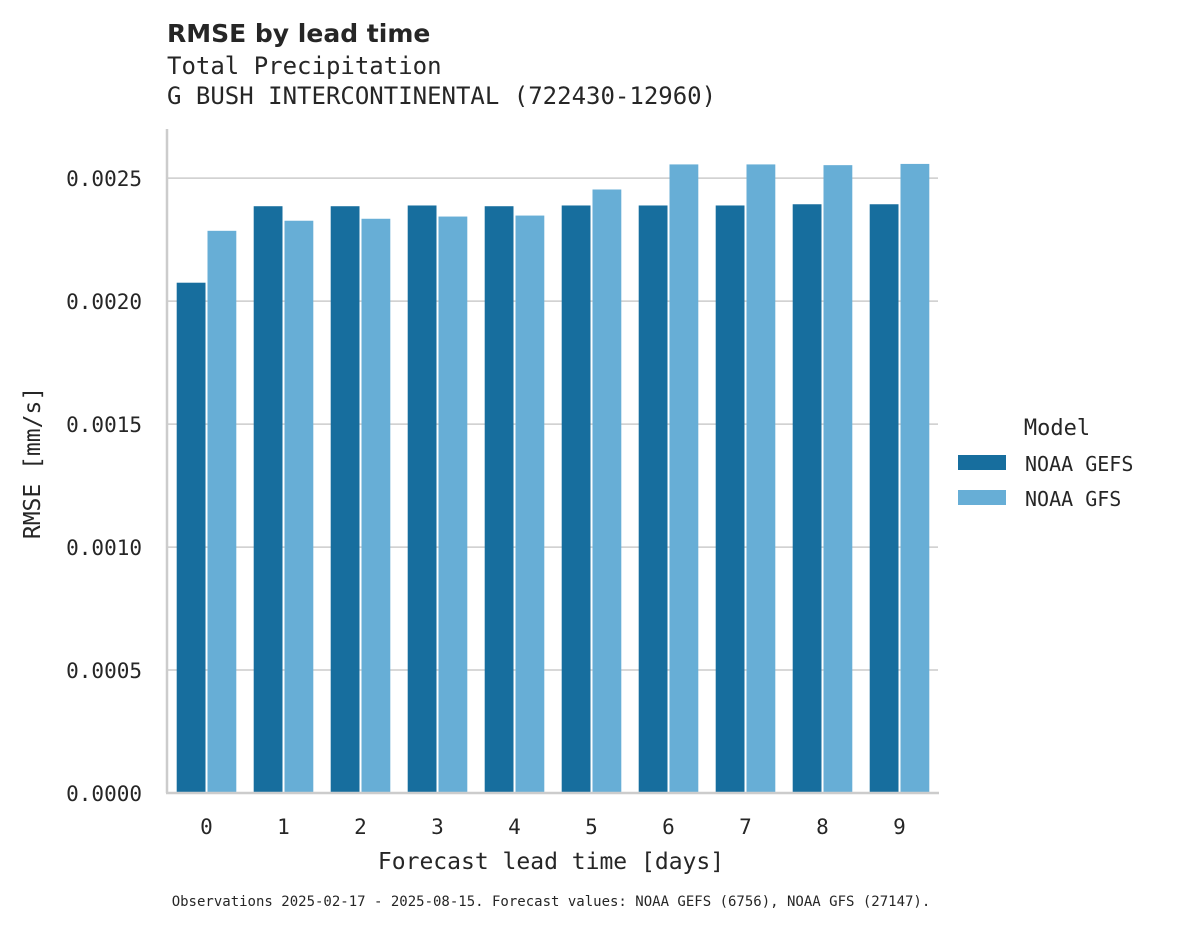 The height and width of the screenshot is (928, 1178). What do you see at coordinates (551, 862) in the screenshot?
I see `x-axis-label: Forecast lead time [days]` at bounding box center [551, 862].